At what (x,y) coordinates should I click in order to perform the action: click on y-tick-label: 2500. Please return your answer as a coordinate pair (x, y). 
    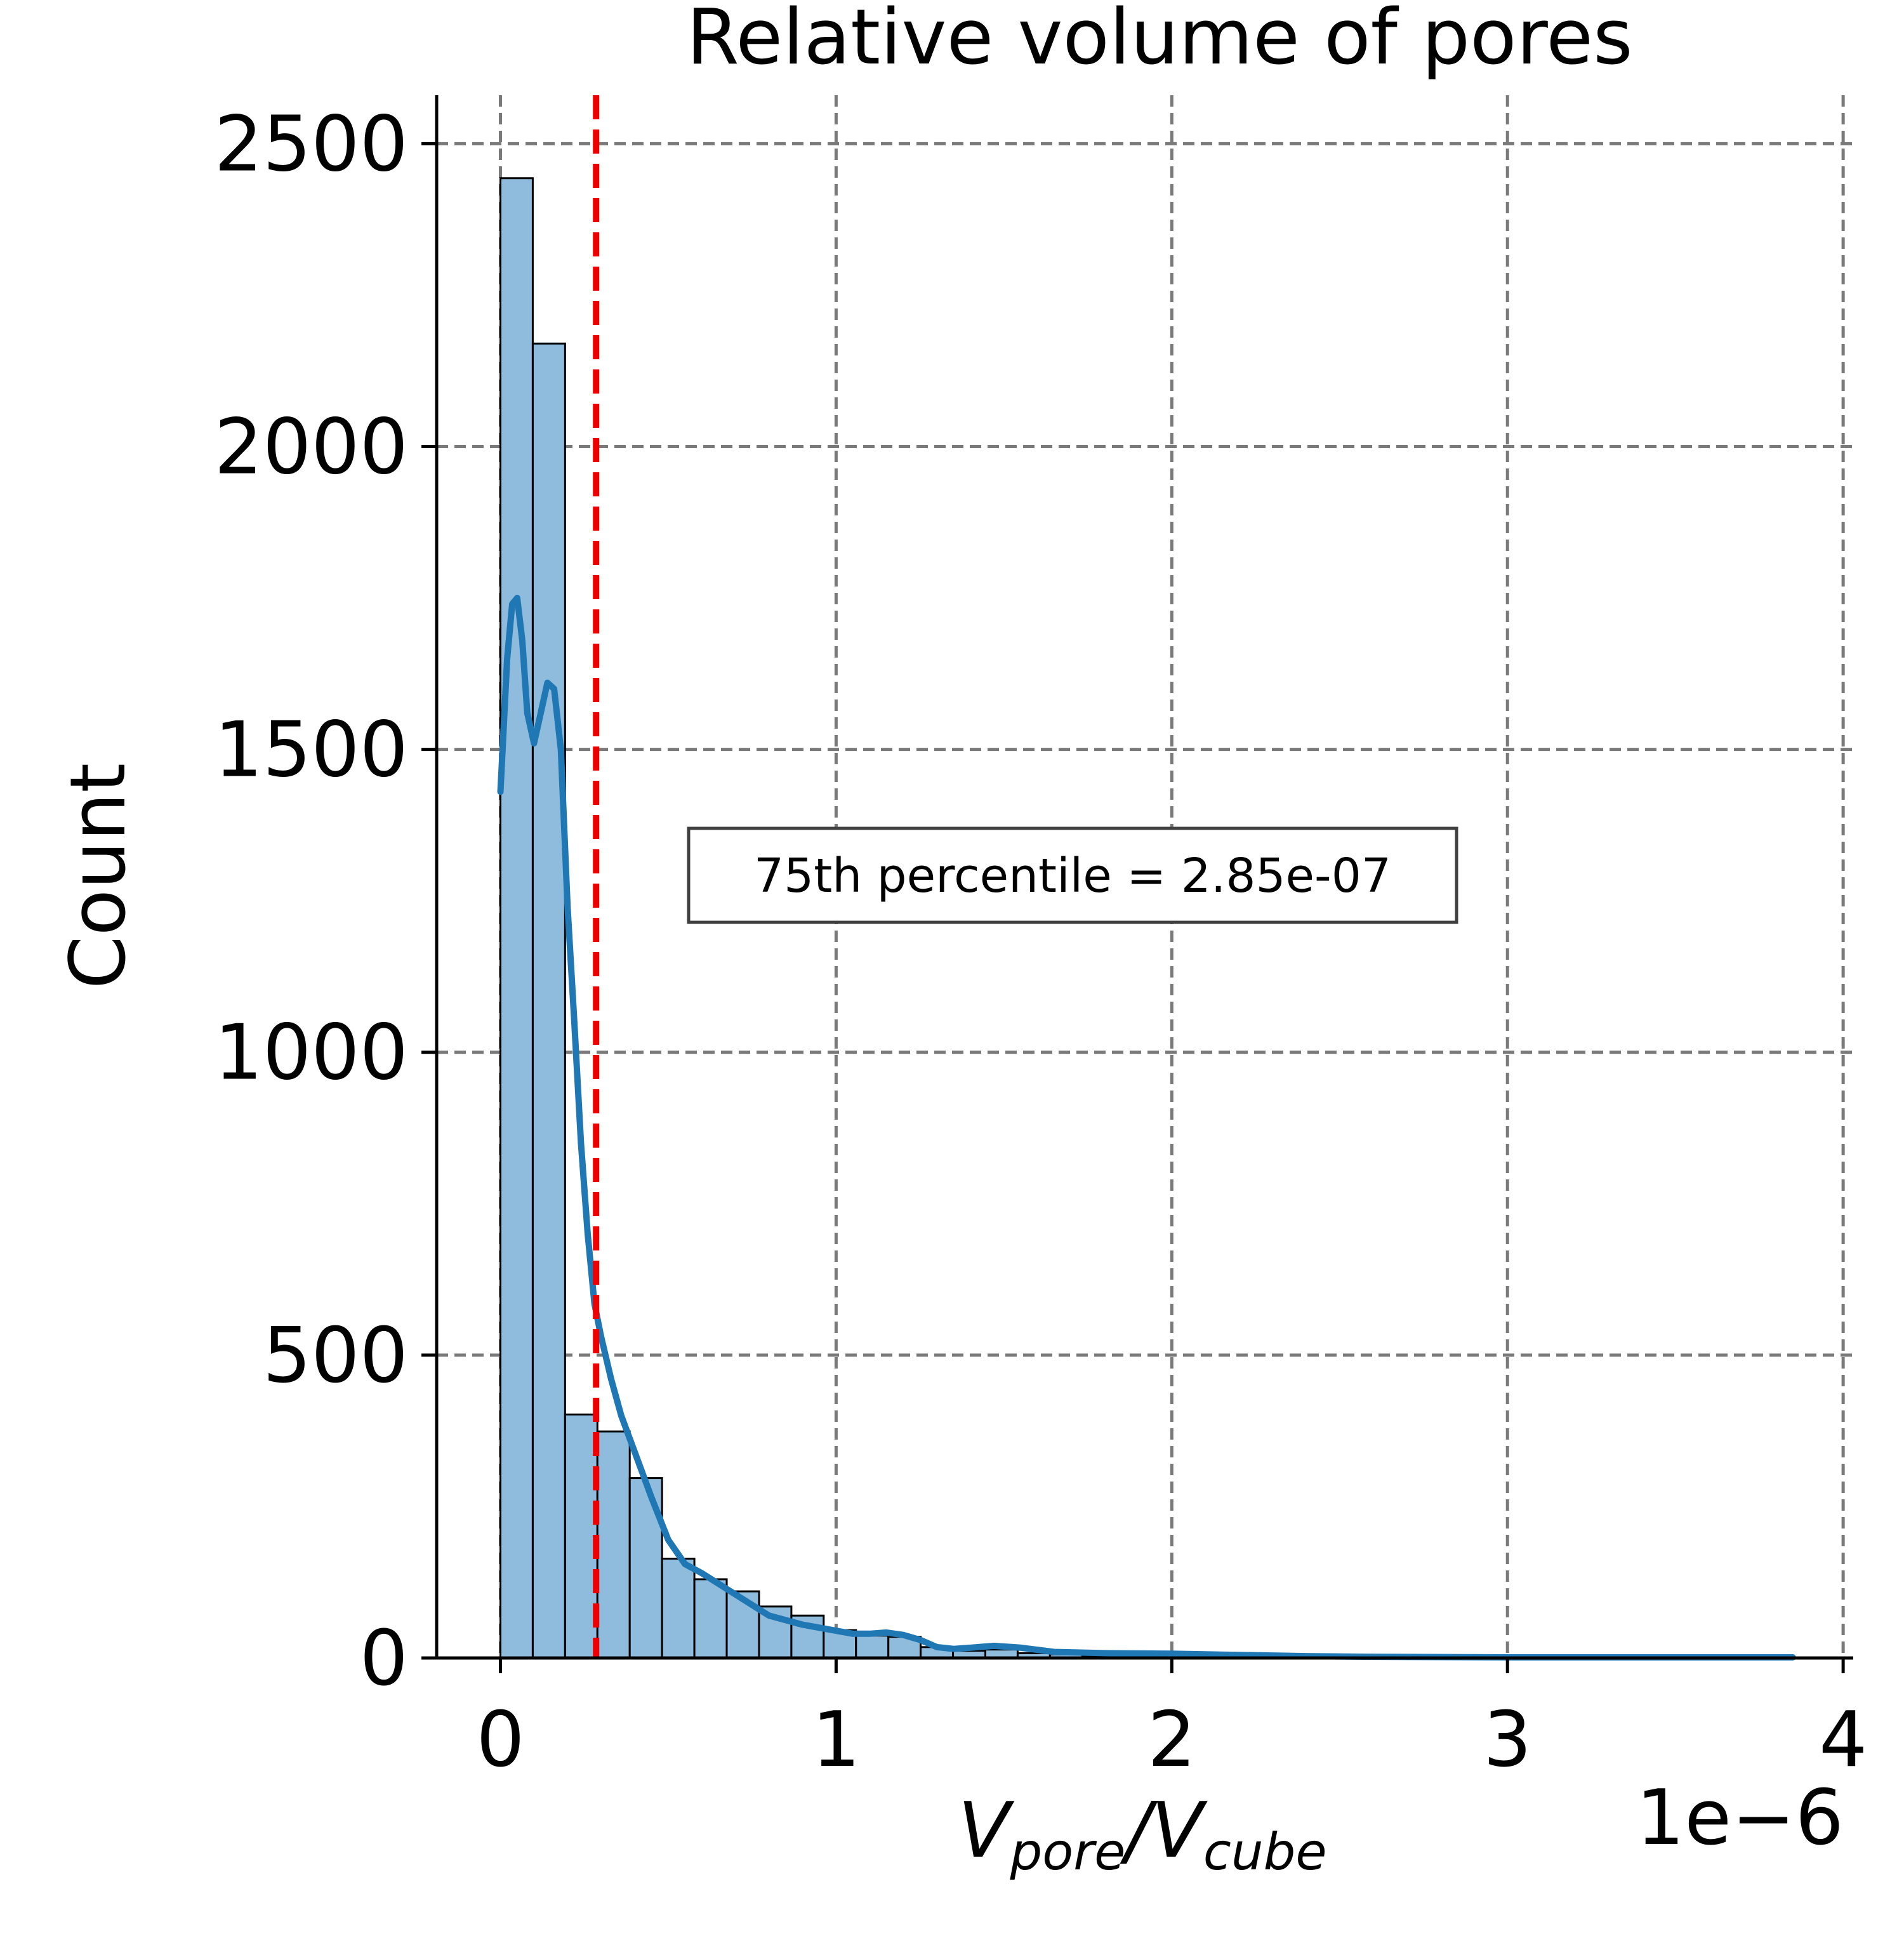
    Looking at the image, I should click on (311, 144).